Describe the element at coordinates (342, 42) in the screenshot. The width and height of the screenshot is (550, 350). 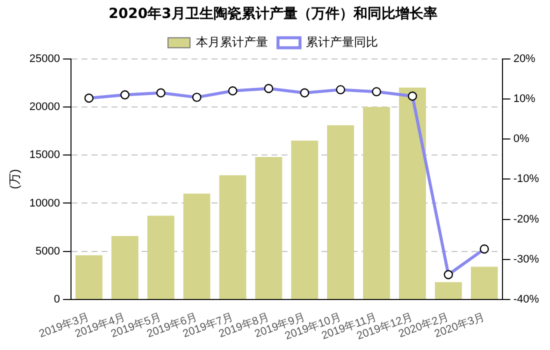
I see `legend-label: 累计产量同比` at that location.